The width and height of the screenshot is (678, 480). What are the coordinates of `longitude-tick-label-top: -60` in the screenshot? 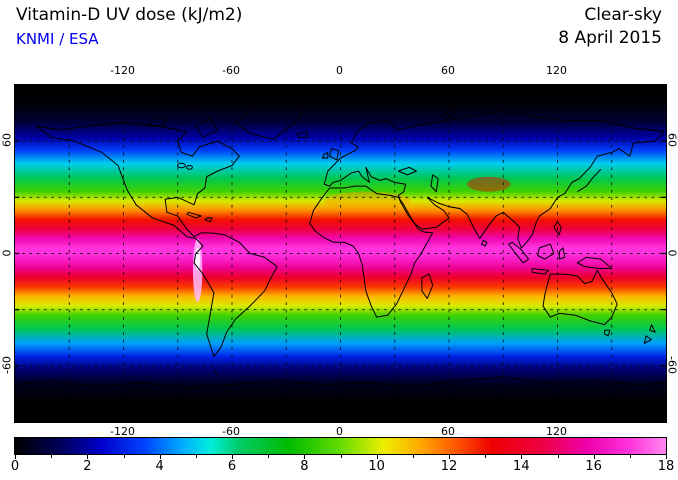 It's located at (231, 70).